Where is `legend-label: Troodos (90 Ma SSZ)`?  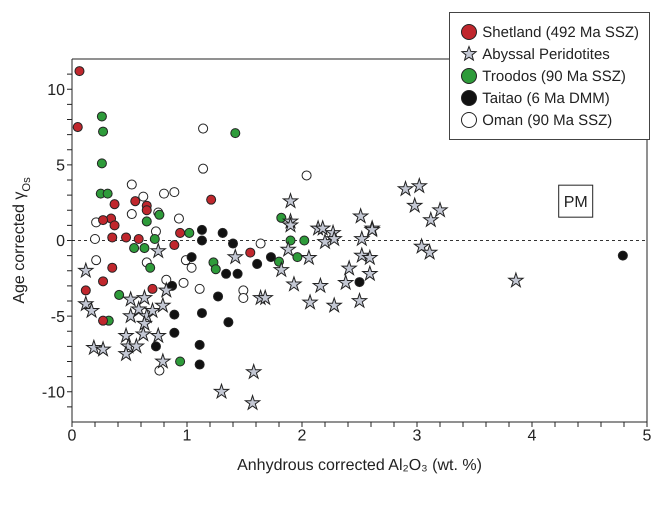
legend-label: Troodos (90 Ma SSZ) is located at coordinates (554, 76).